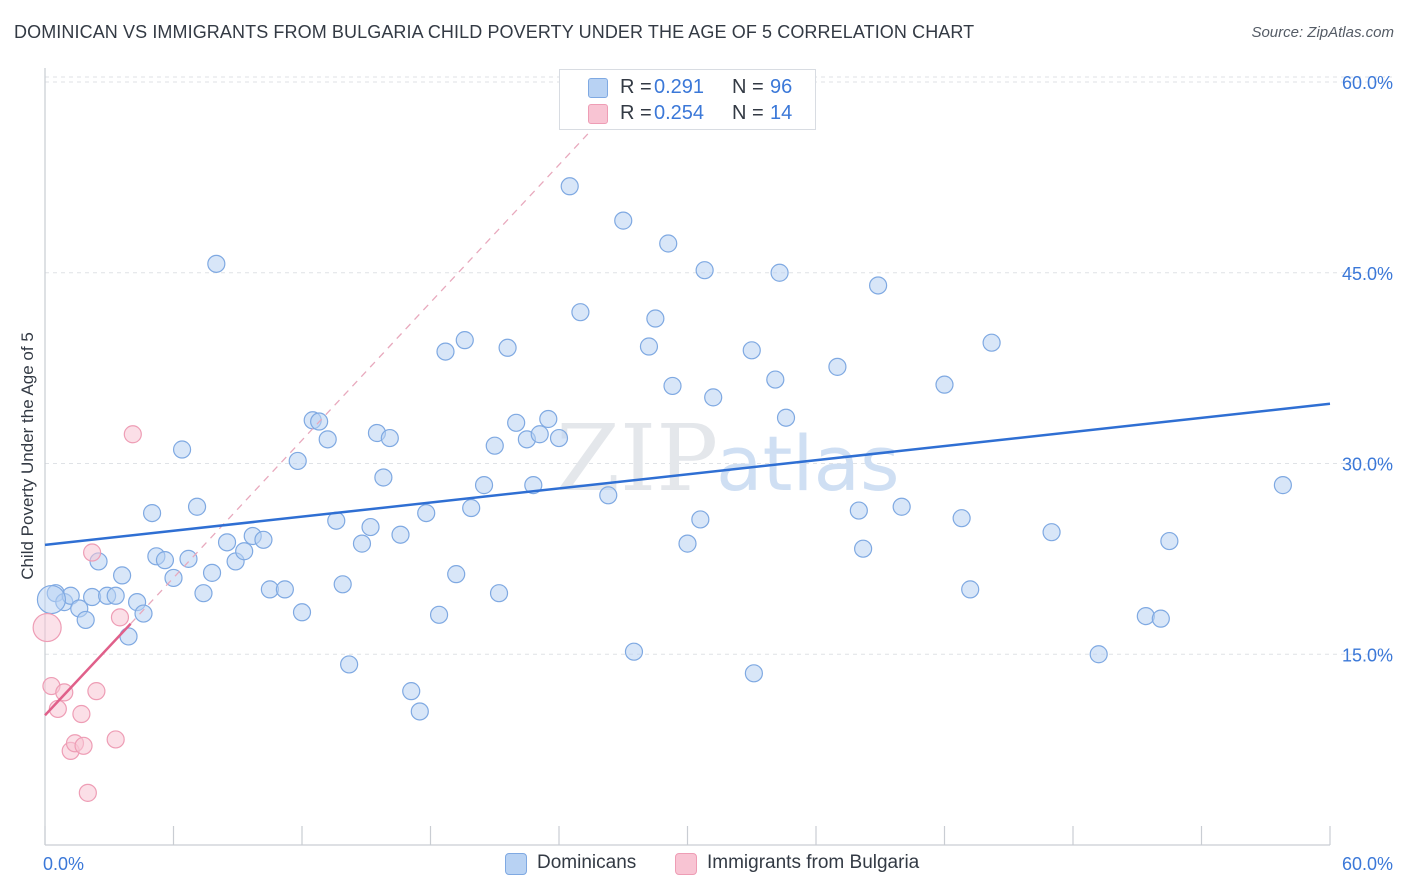 Image resolution: width=1406 pixels, height=892 pixels. I want to click on source-label: Source: ZipAtlas.com, so click(1322, 32).